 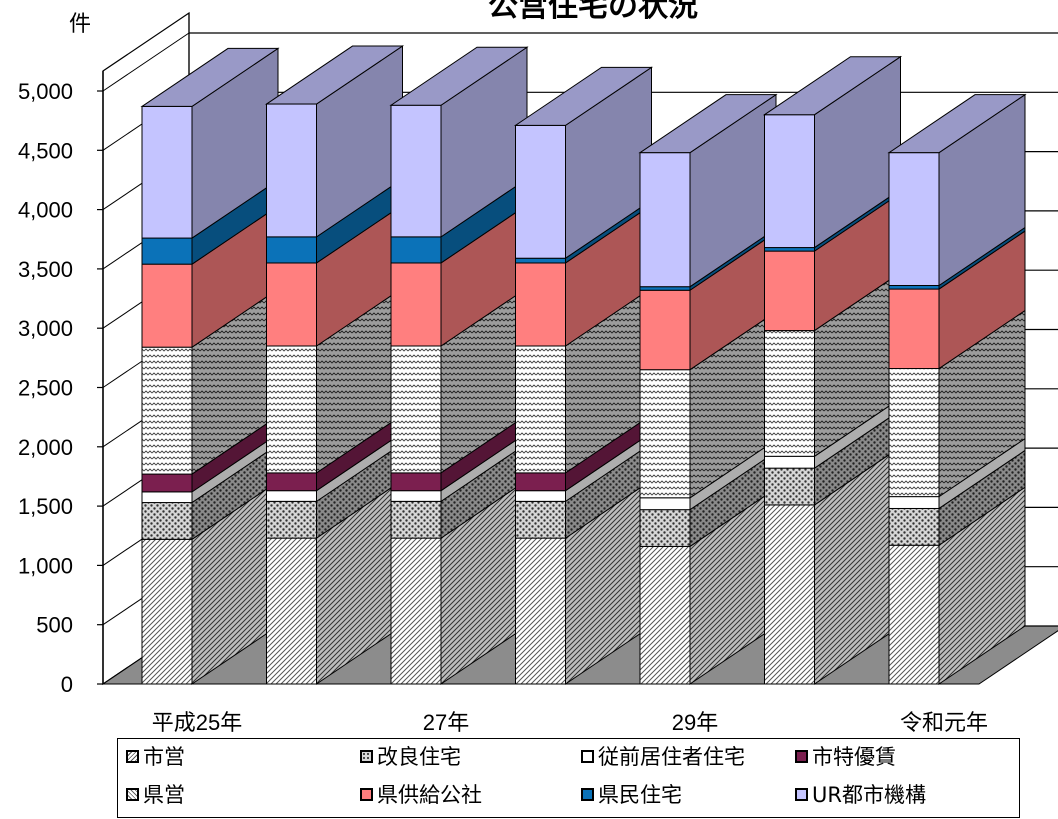 I want to click on y-tick-label: 5,000, so click(x=45, y=91).